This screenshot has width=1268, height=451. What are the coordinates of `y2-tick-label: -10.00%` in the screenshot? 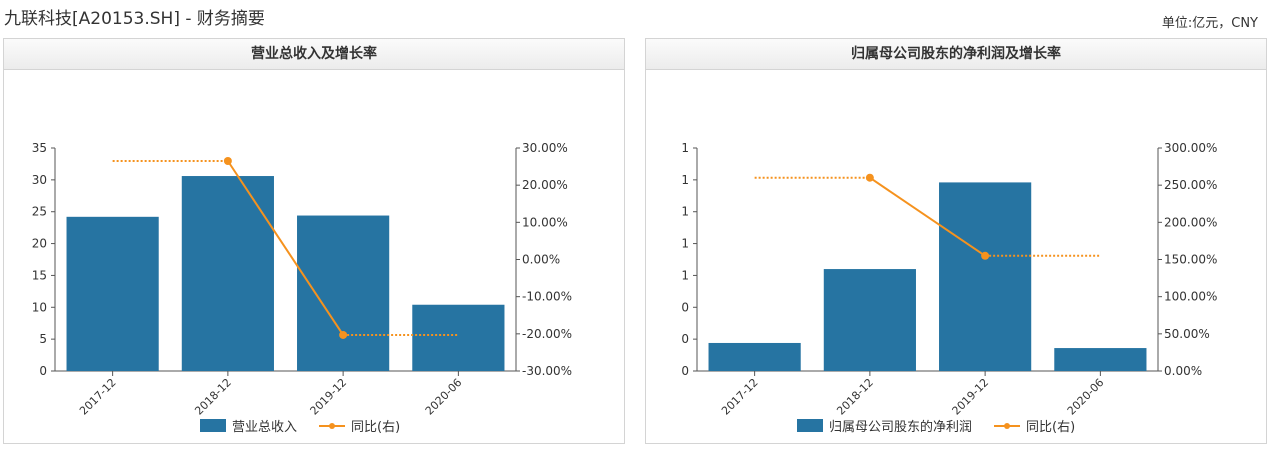 It's located at (547, 297).